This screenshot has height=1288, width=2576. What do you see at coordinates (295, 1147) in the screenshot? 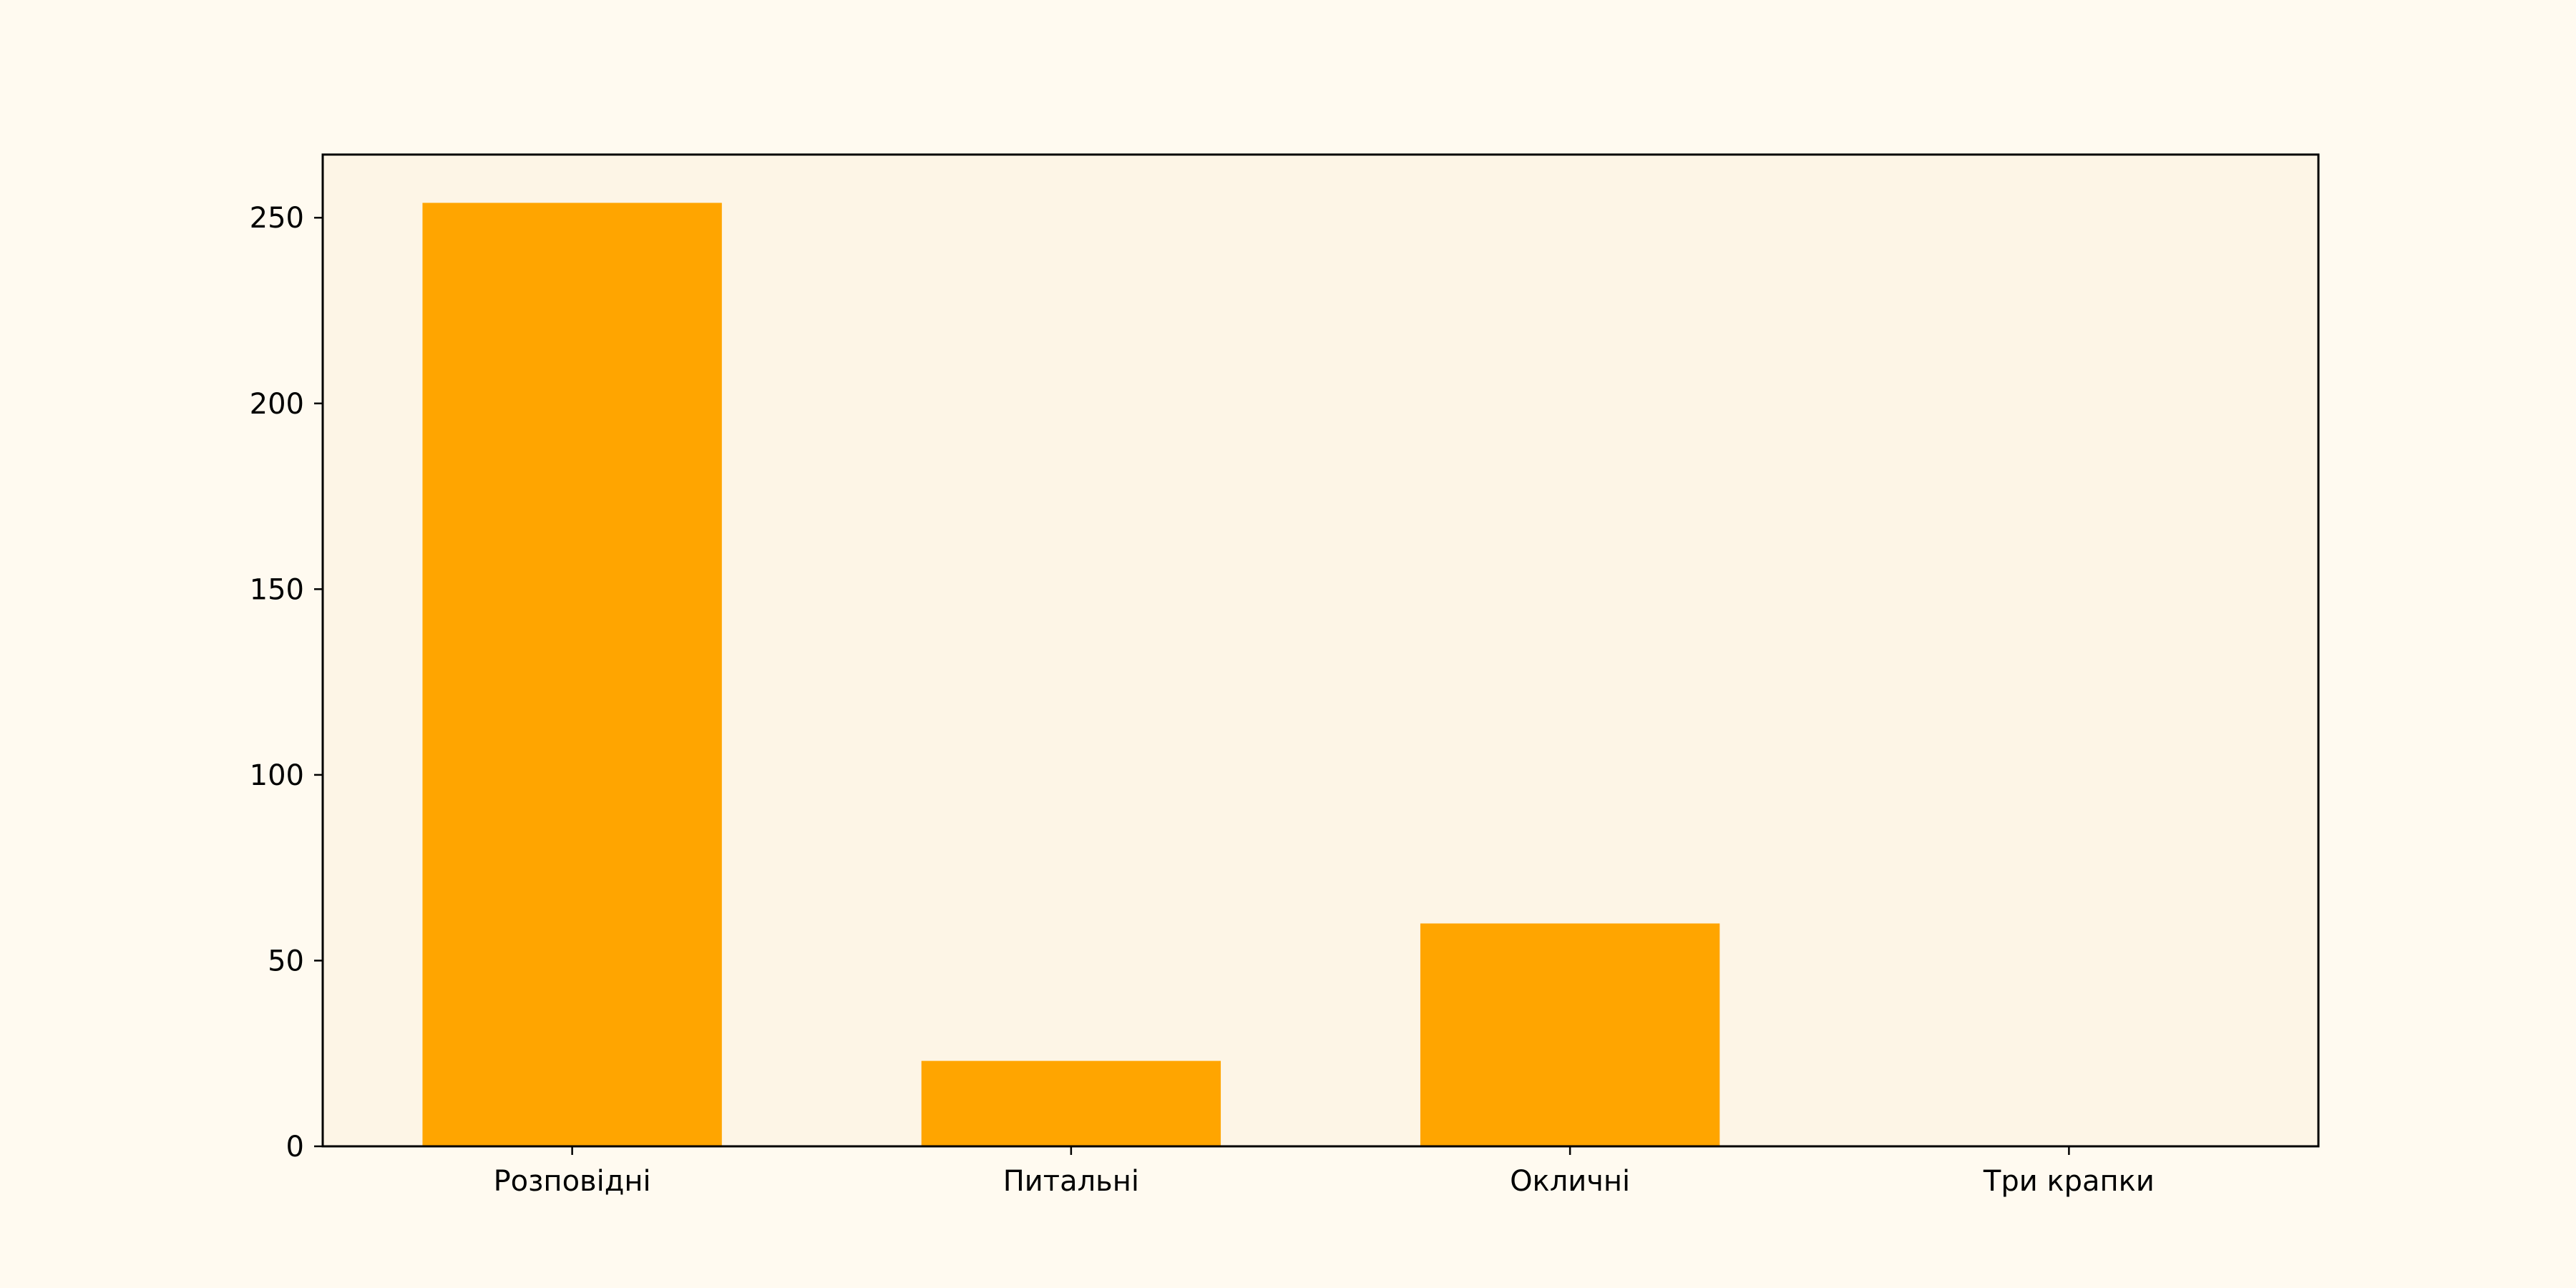
I see `y-tick-label: 0` at bounding box center [295, 1147].